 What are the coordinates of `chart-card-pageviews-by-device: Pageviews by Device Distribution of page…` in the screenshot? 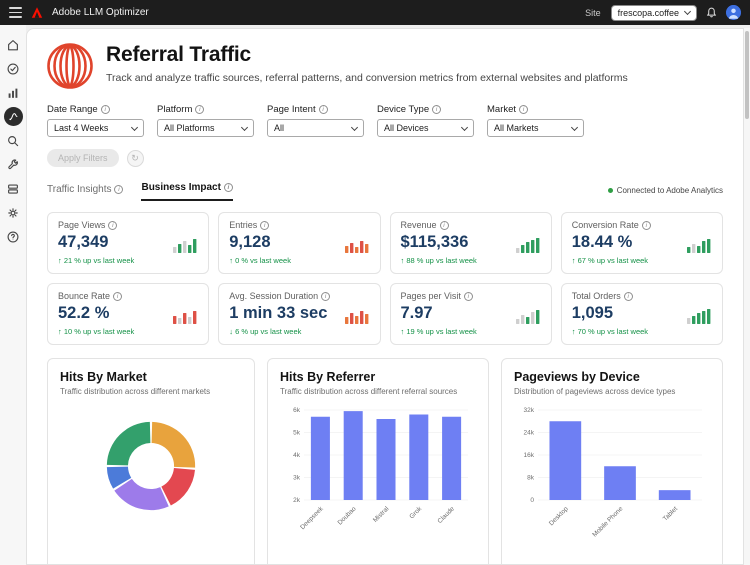 It's located at (612, 461).